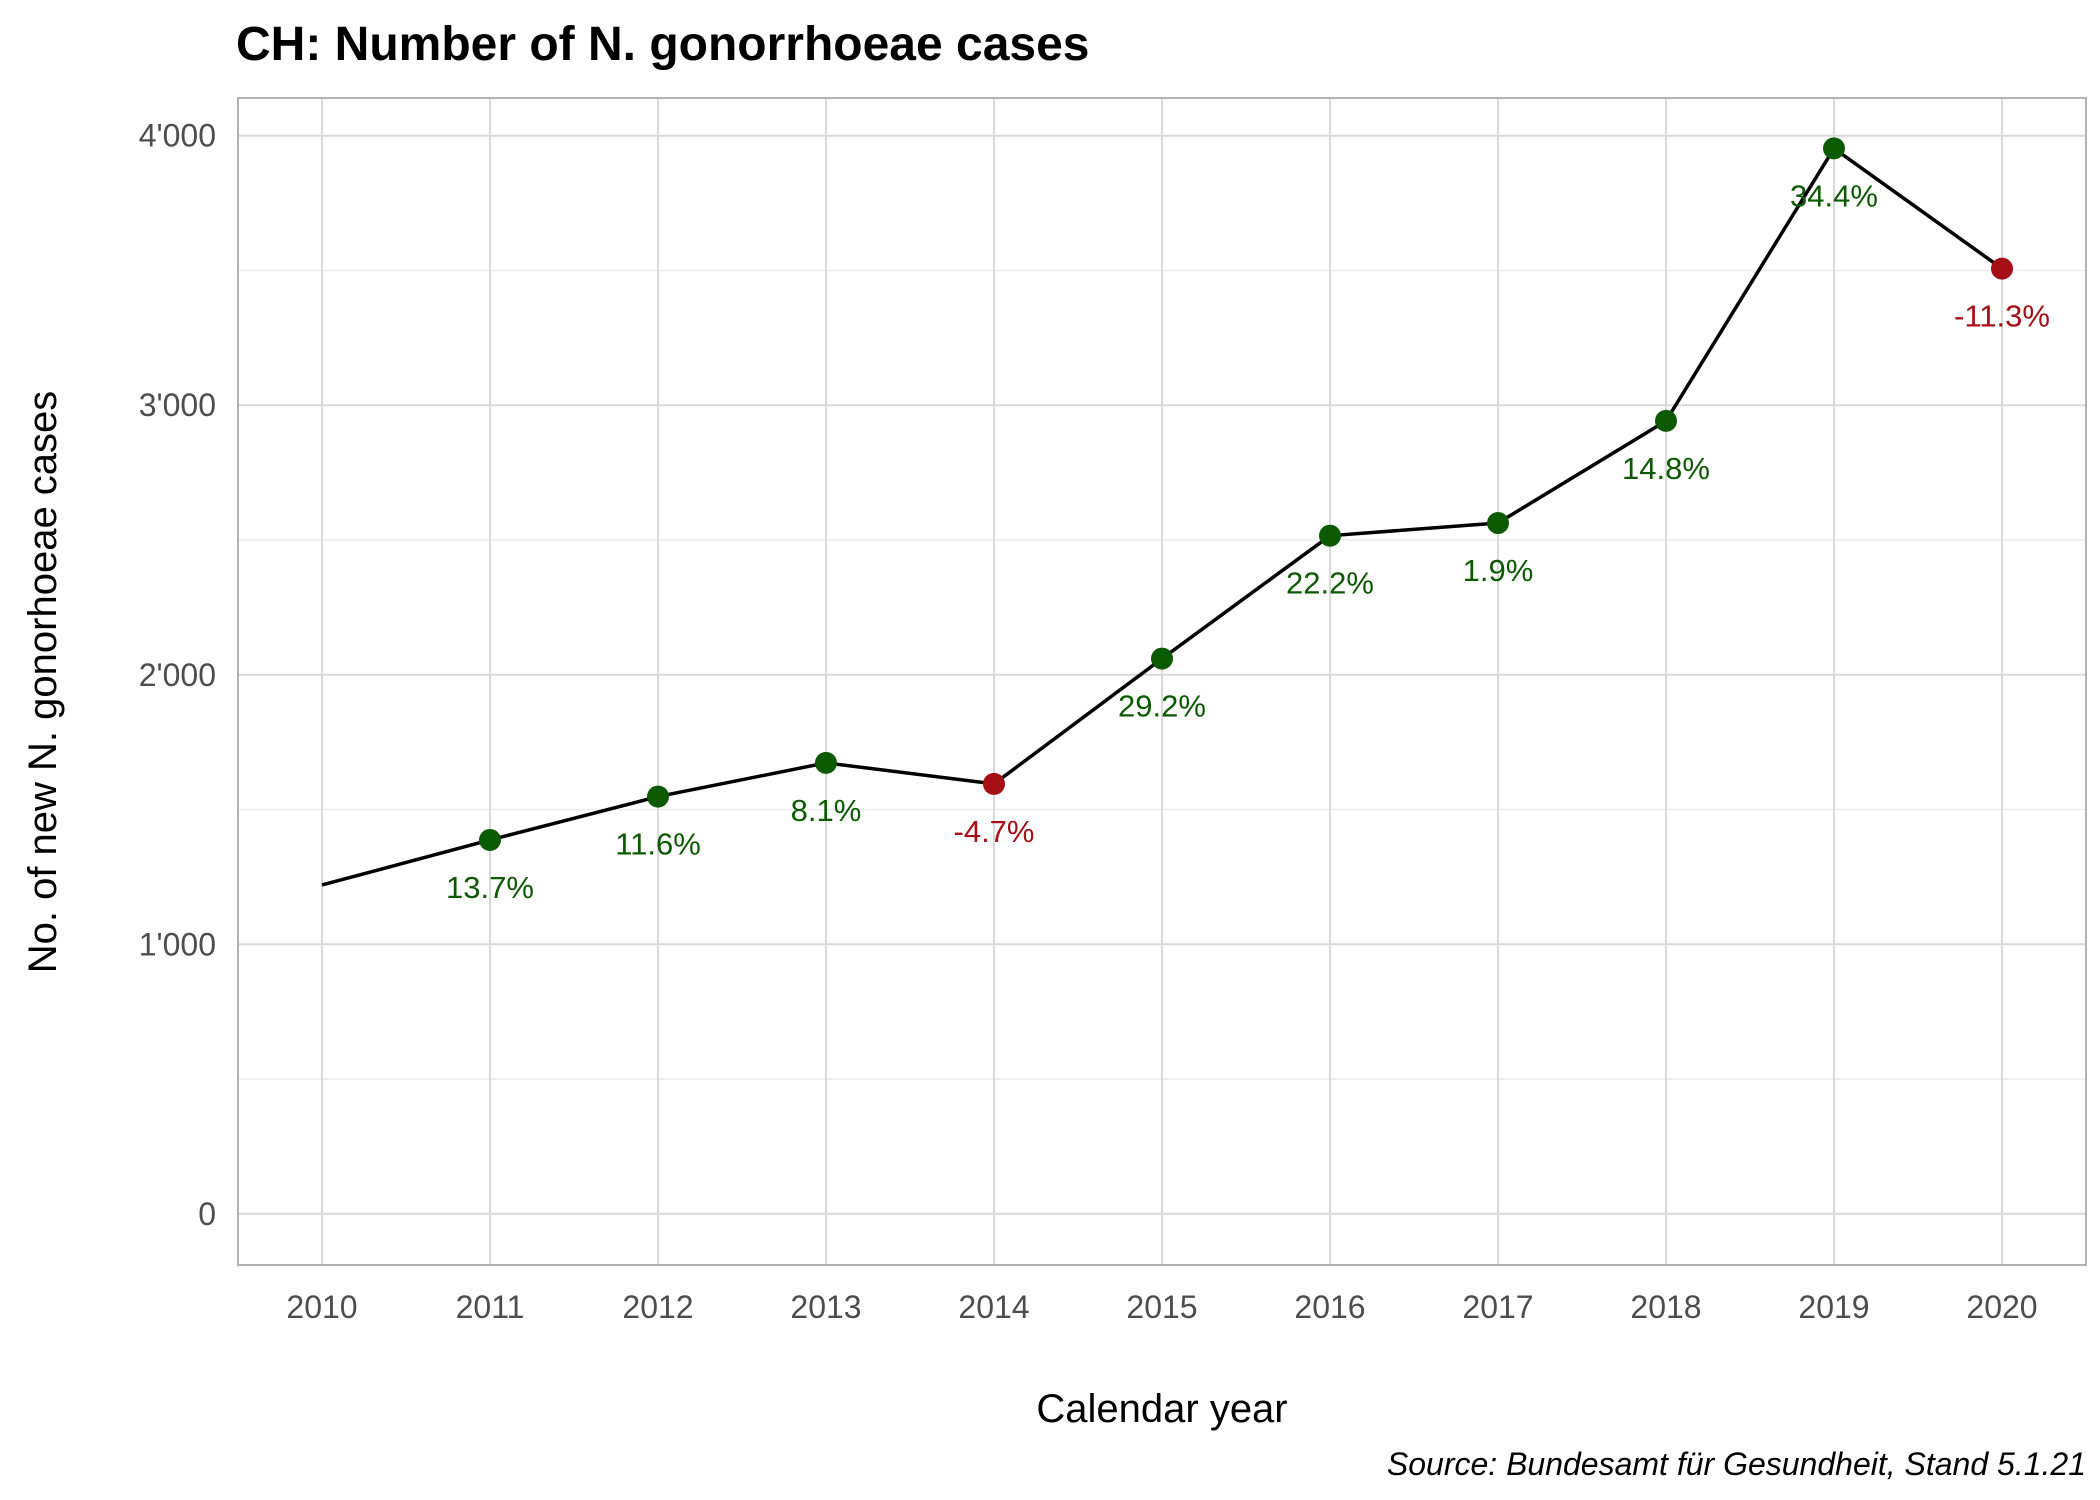  What do you see at coordinates (177, 675) in the screenshot?
I see `y-tick-label: 2'000` at bounding box center [177, 675].